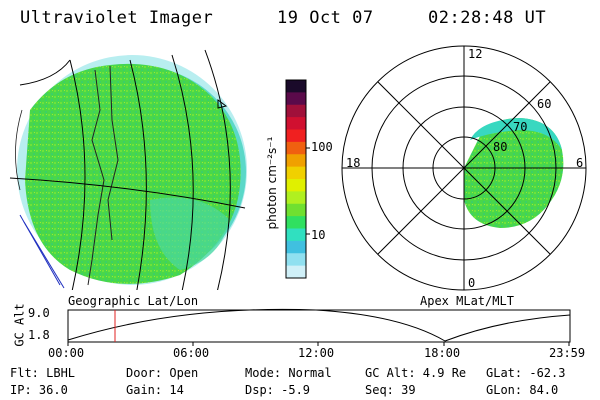 This screenshot has height=400, width=600. Describe the element at coordinates (475, 54) in the screenshot. I see `mlt-label-top: 12` at that location.